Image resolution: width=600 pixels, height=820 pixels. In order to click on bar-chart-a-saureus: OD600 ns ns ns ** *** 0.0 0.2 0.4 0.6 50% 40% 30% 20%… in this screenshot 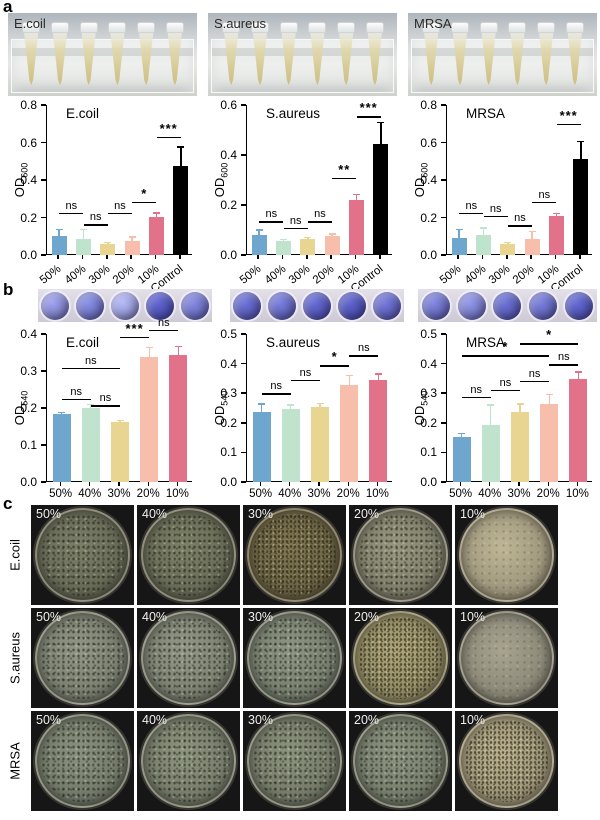, I will do `click(300, 196)`.